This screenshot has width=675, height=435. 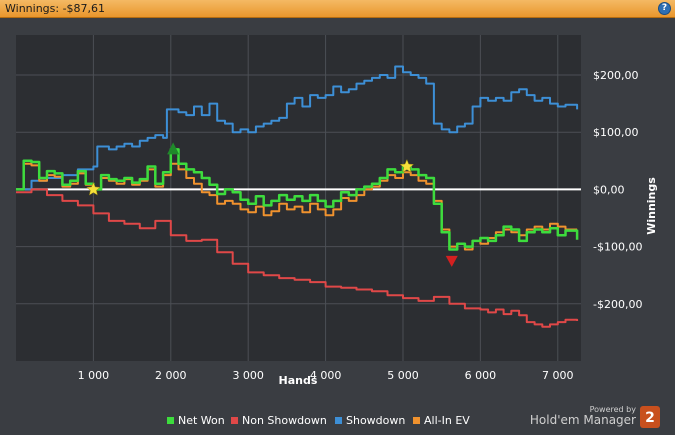 I want to click on x-tick-label: 7 000, so click(x=558, y=375).